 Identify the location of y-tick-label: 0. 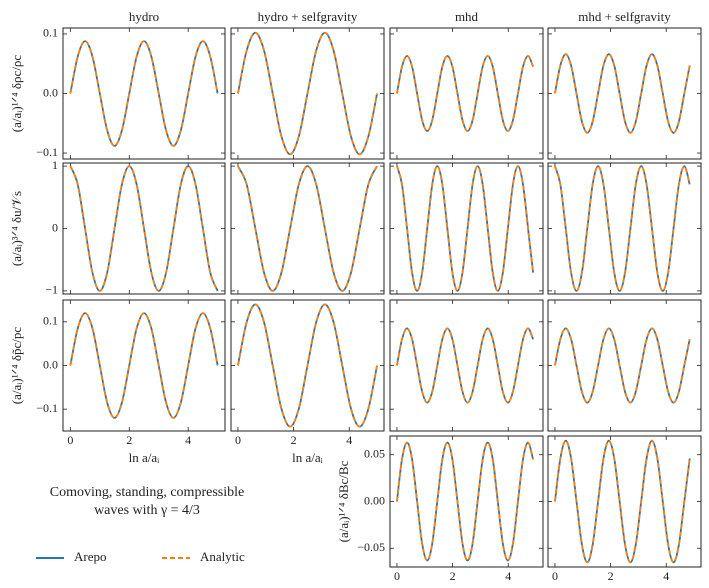
(55, 227).